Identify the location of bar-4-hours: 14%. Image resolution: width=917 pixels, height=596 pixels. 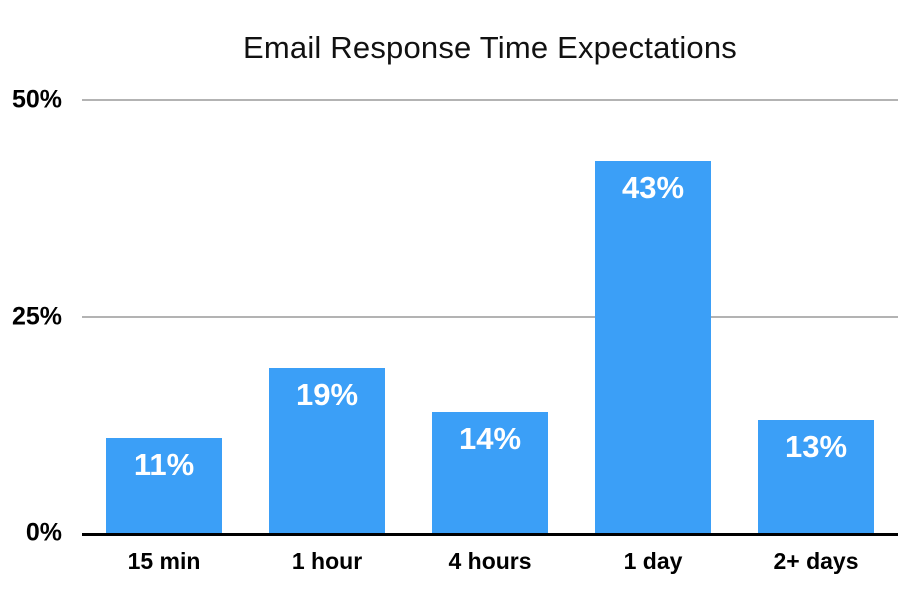
(490, 472).